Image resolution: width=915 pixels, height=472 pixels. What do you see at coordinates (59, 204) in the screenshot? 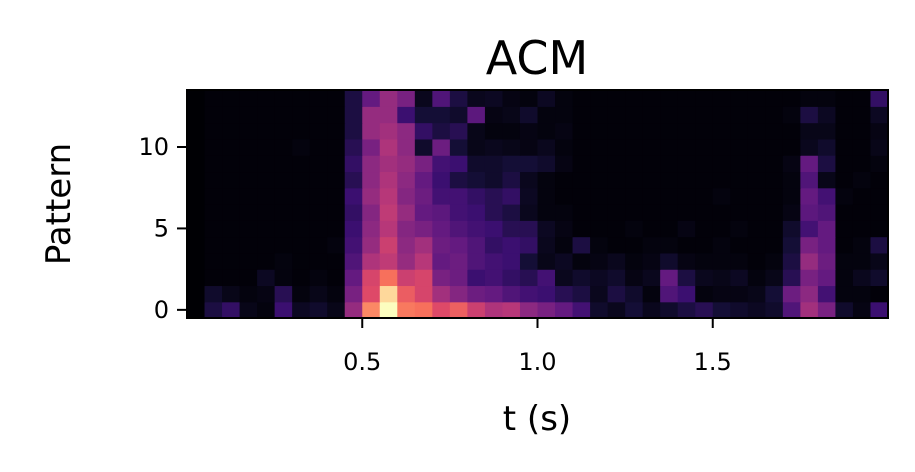
I see `y-axis-label: Pattern` at bounding box center [59, 204].